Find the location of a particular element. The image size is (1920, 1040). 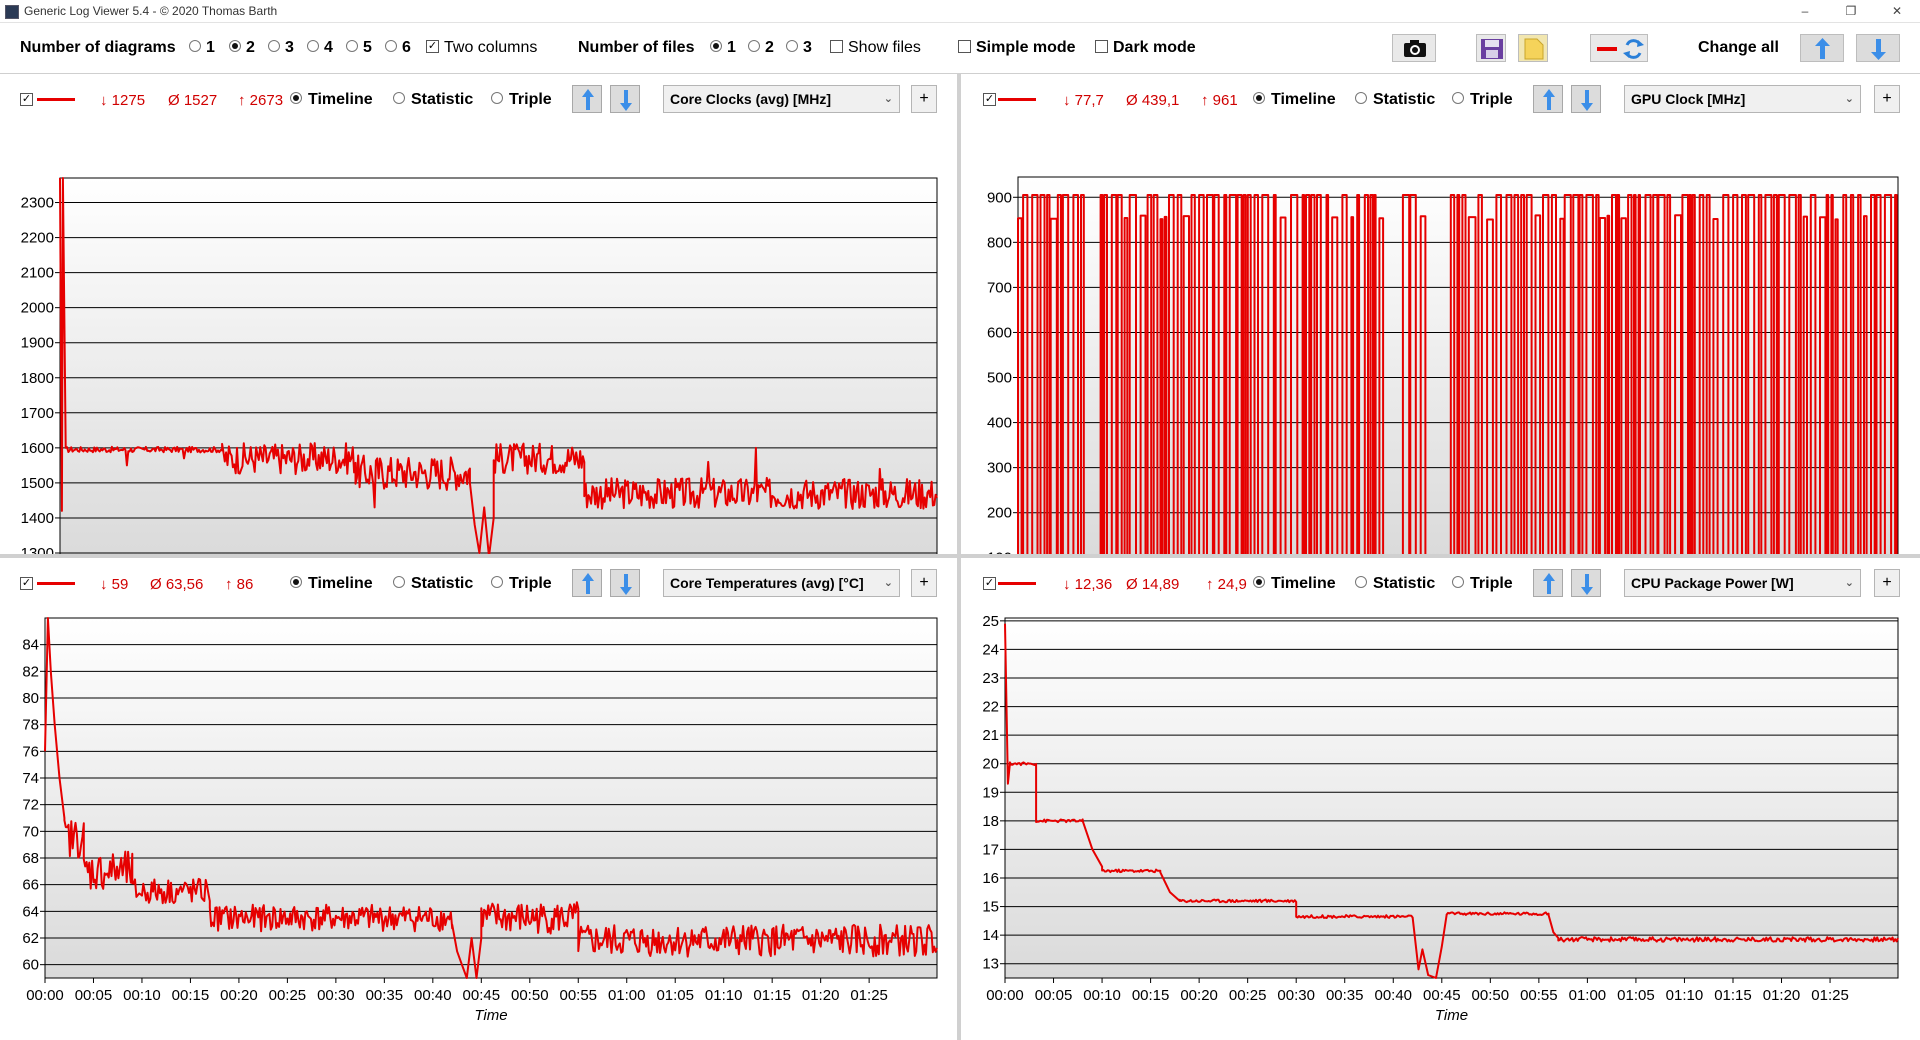

minimize-button: – is located at coordinates (1805, 11).